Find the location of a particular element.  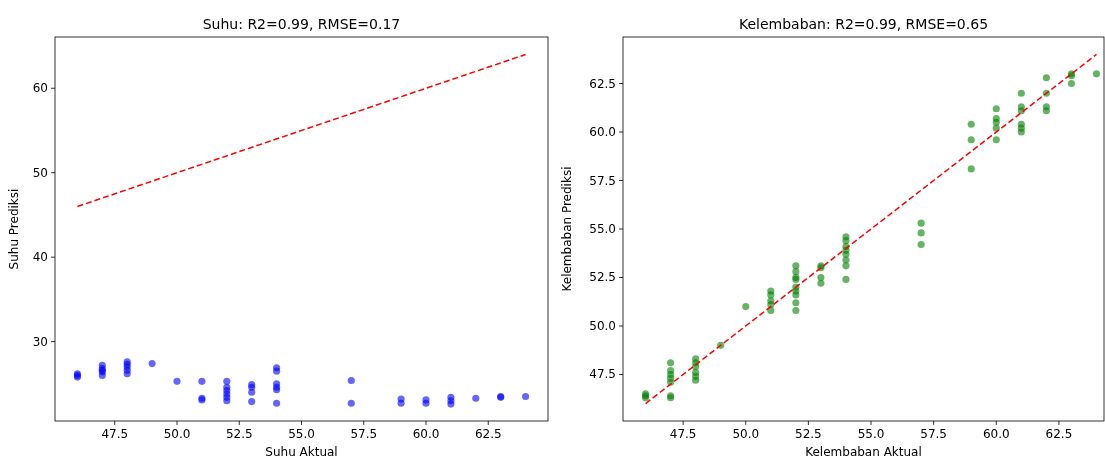

x-axis-title: Suhu Aktual is located at coordinates (301, 452).